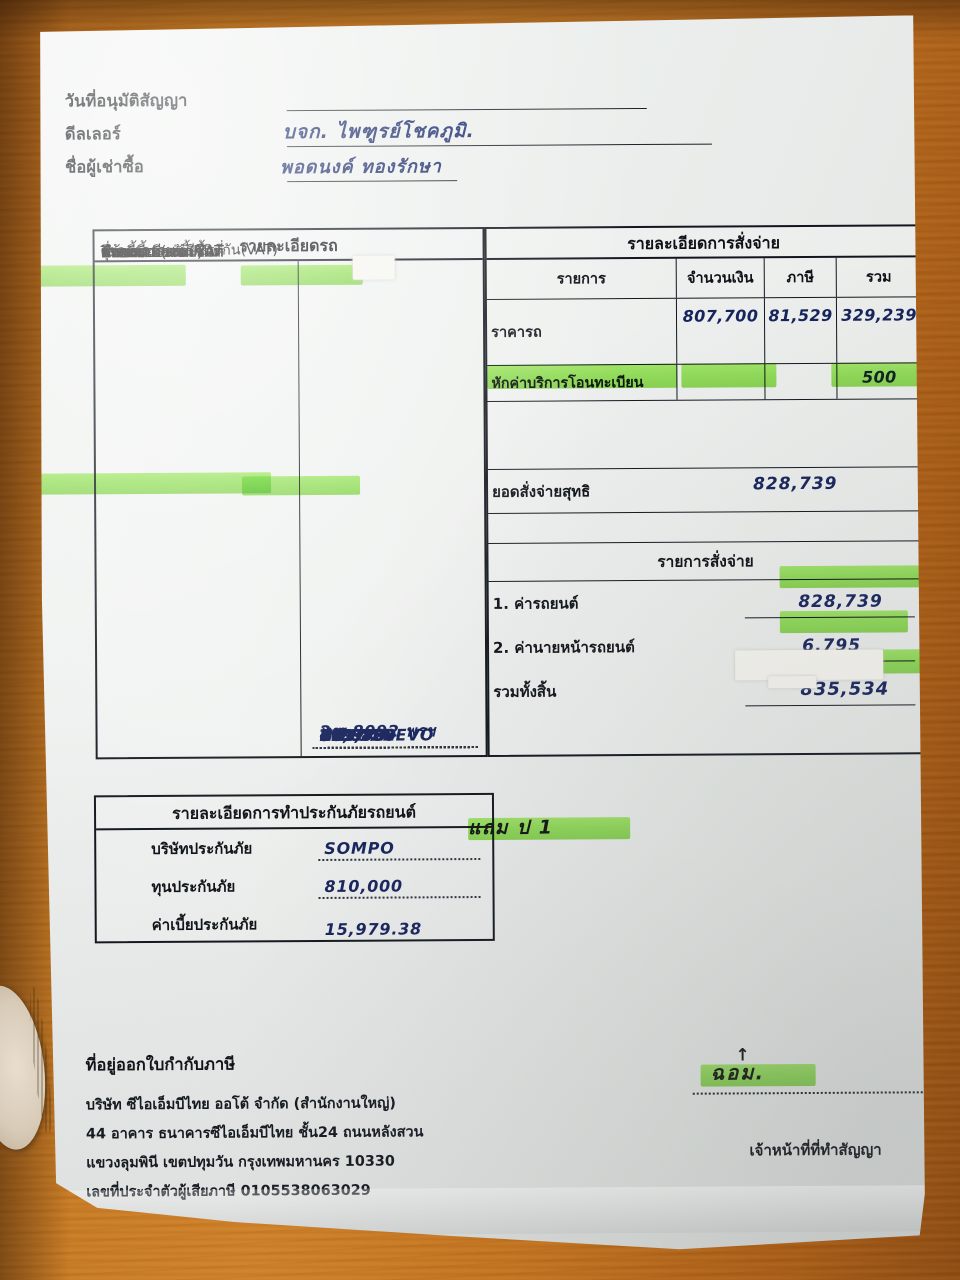 This screenshot has width=960, height=1280. I want to click on field-lessee-name: ชื่อผู้เช่าซื้อ พอดนงค์ ทองรักษา, so click(385, 165).